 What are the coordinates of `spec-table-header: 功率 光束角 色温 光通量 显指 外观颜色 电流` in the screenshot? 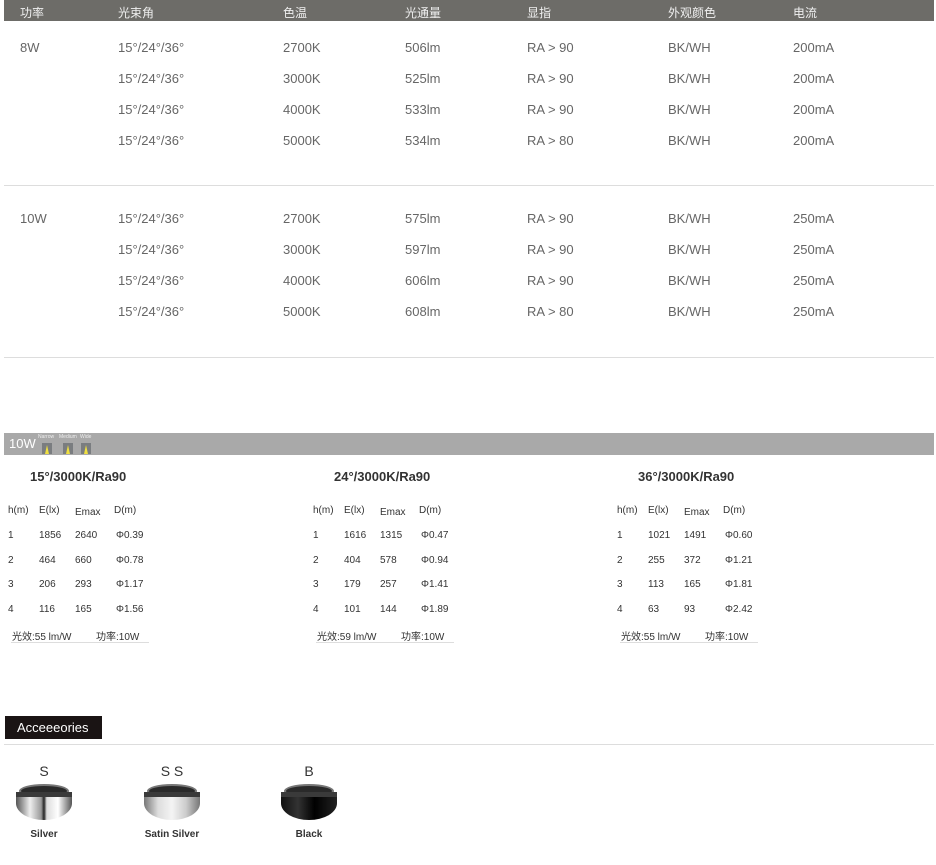 It's located at (469, 10).